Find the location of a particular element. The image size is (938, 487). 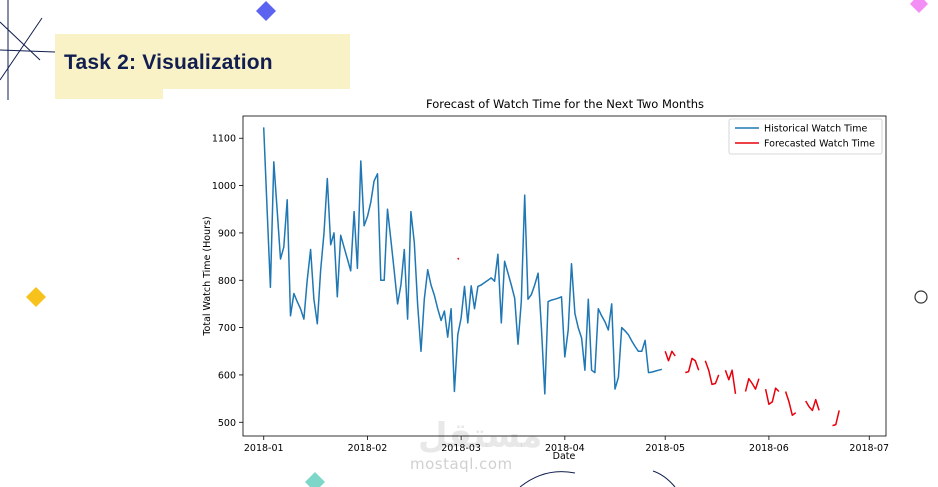

y-tick-label: 1100 is located at coordinates (224, 139).